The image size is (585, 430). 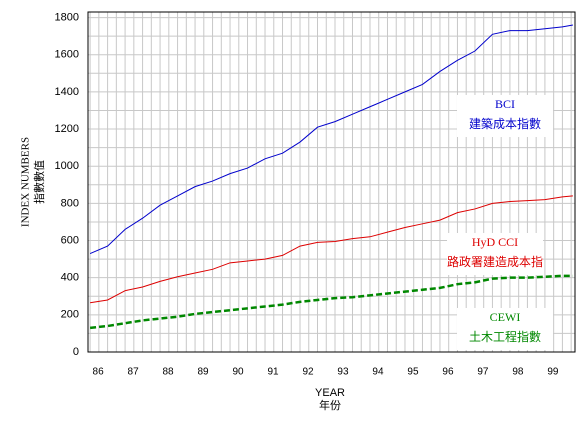 What do you see at coordinates (67, 92) in the screenshot?
I see `y-tick-label: 1400` at bounding box center [67, 92].